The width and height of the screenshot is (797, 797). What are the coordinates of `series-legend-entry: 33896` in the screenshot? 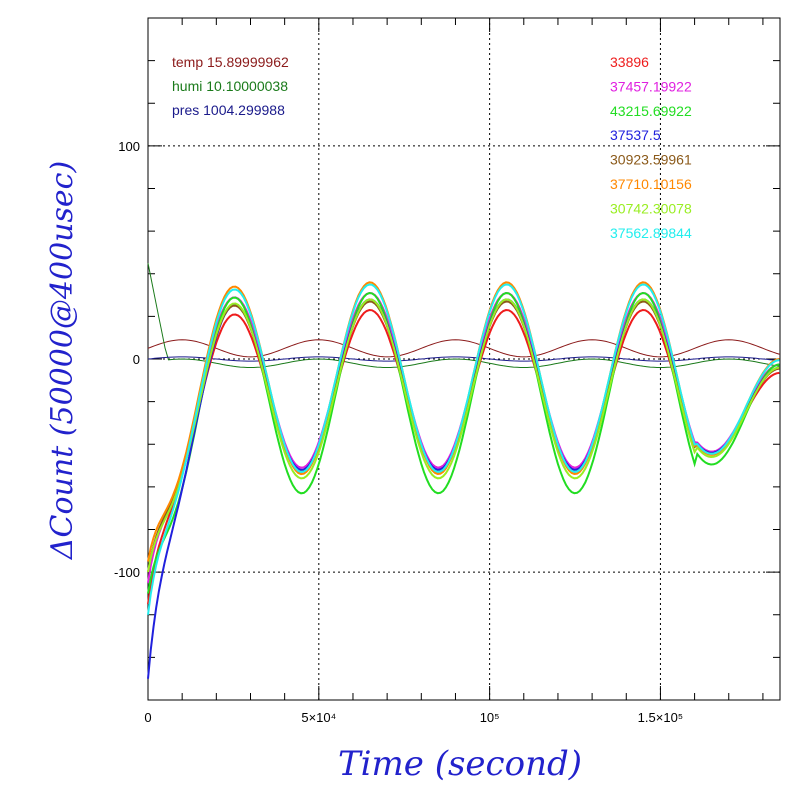 It's located at (629, 62).